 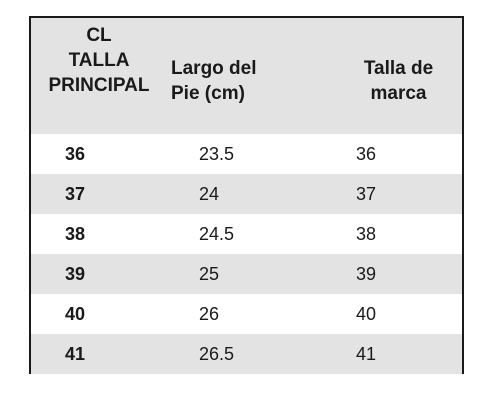 What do you see at coordinates (366, 314) in the screenshot?
I see `cell-talla-marca: 40` at bounding box center [366, 314].